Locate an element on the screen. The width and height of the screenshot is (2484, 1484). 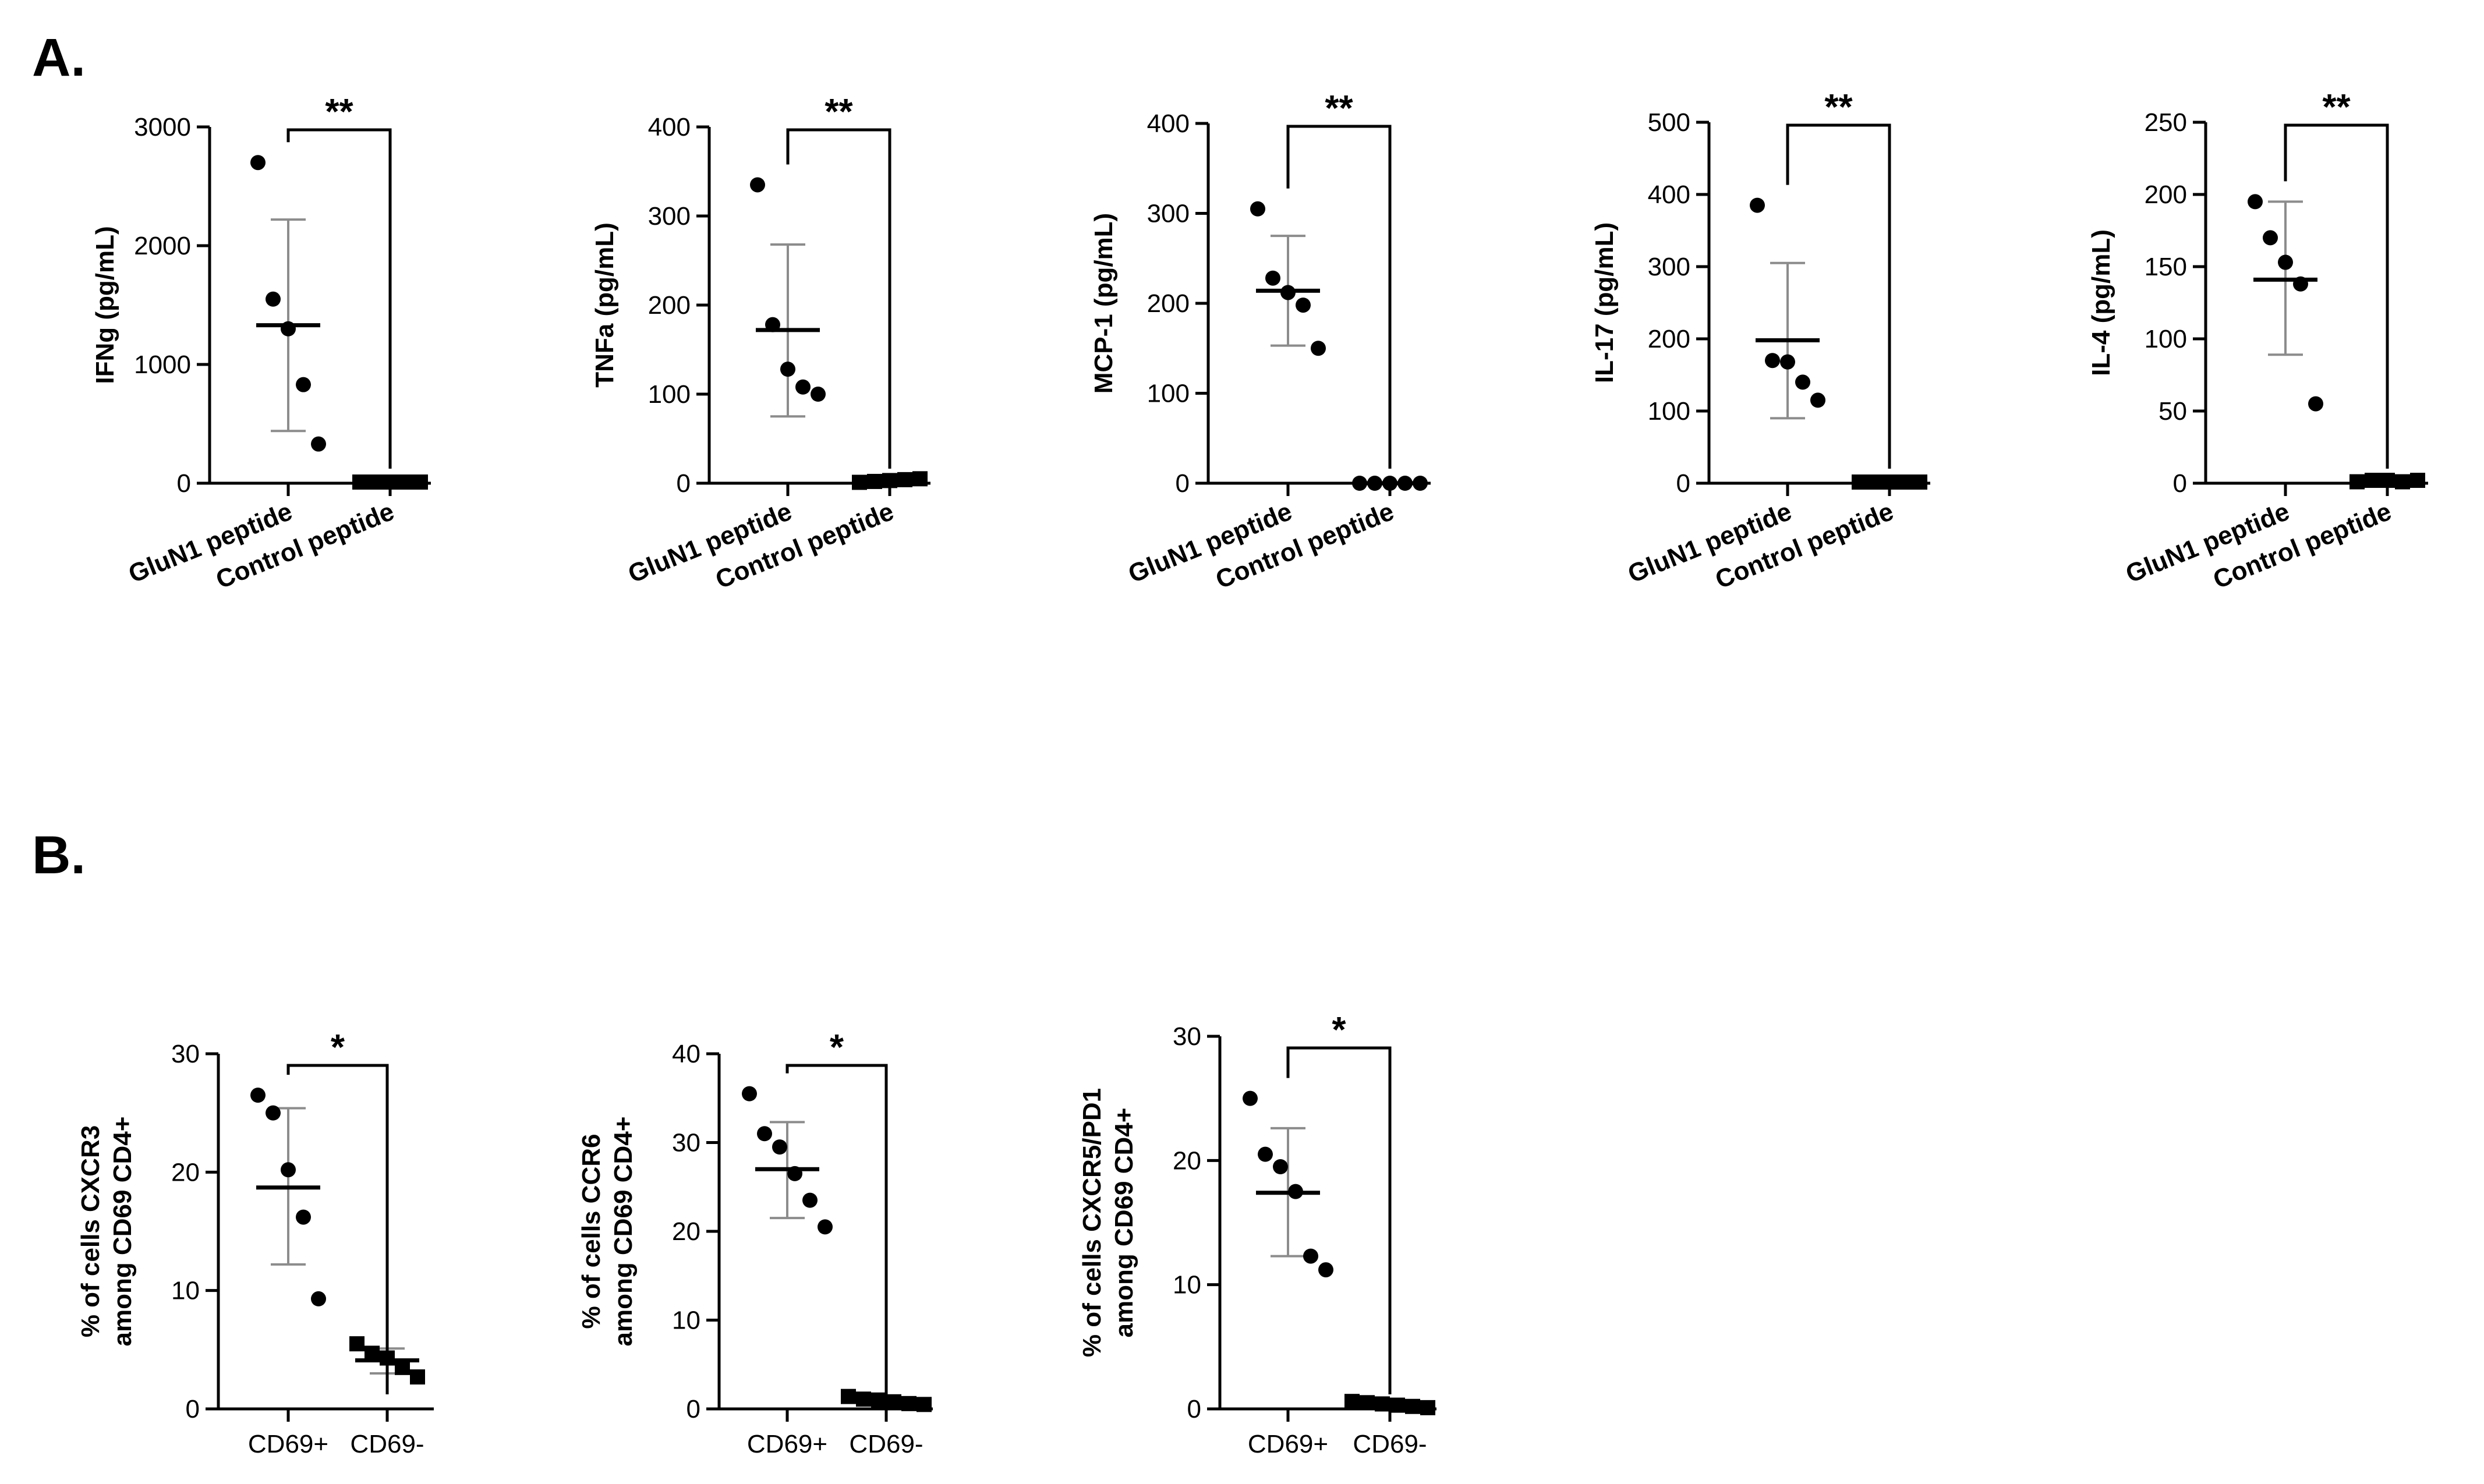
panel-label-b: B. is located at coordinates (59, 855).